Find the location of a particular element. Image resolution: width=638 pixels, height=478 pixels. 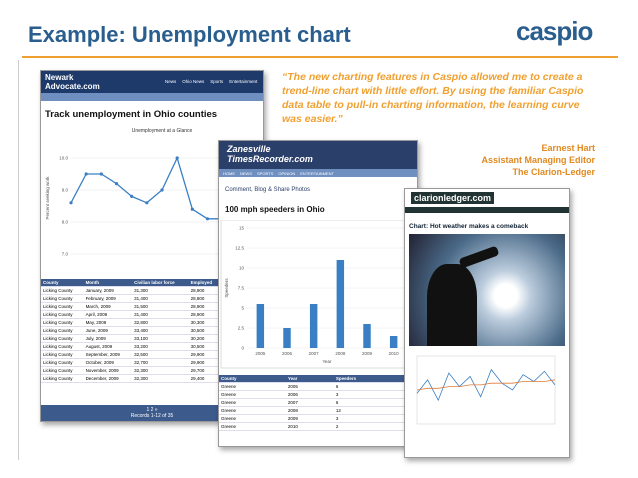

cell: 32,300 is located at coordinates (160, 370).